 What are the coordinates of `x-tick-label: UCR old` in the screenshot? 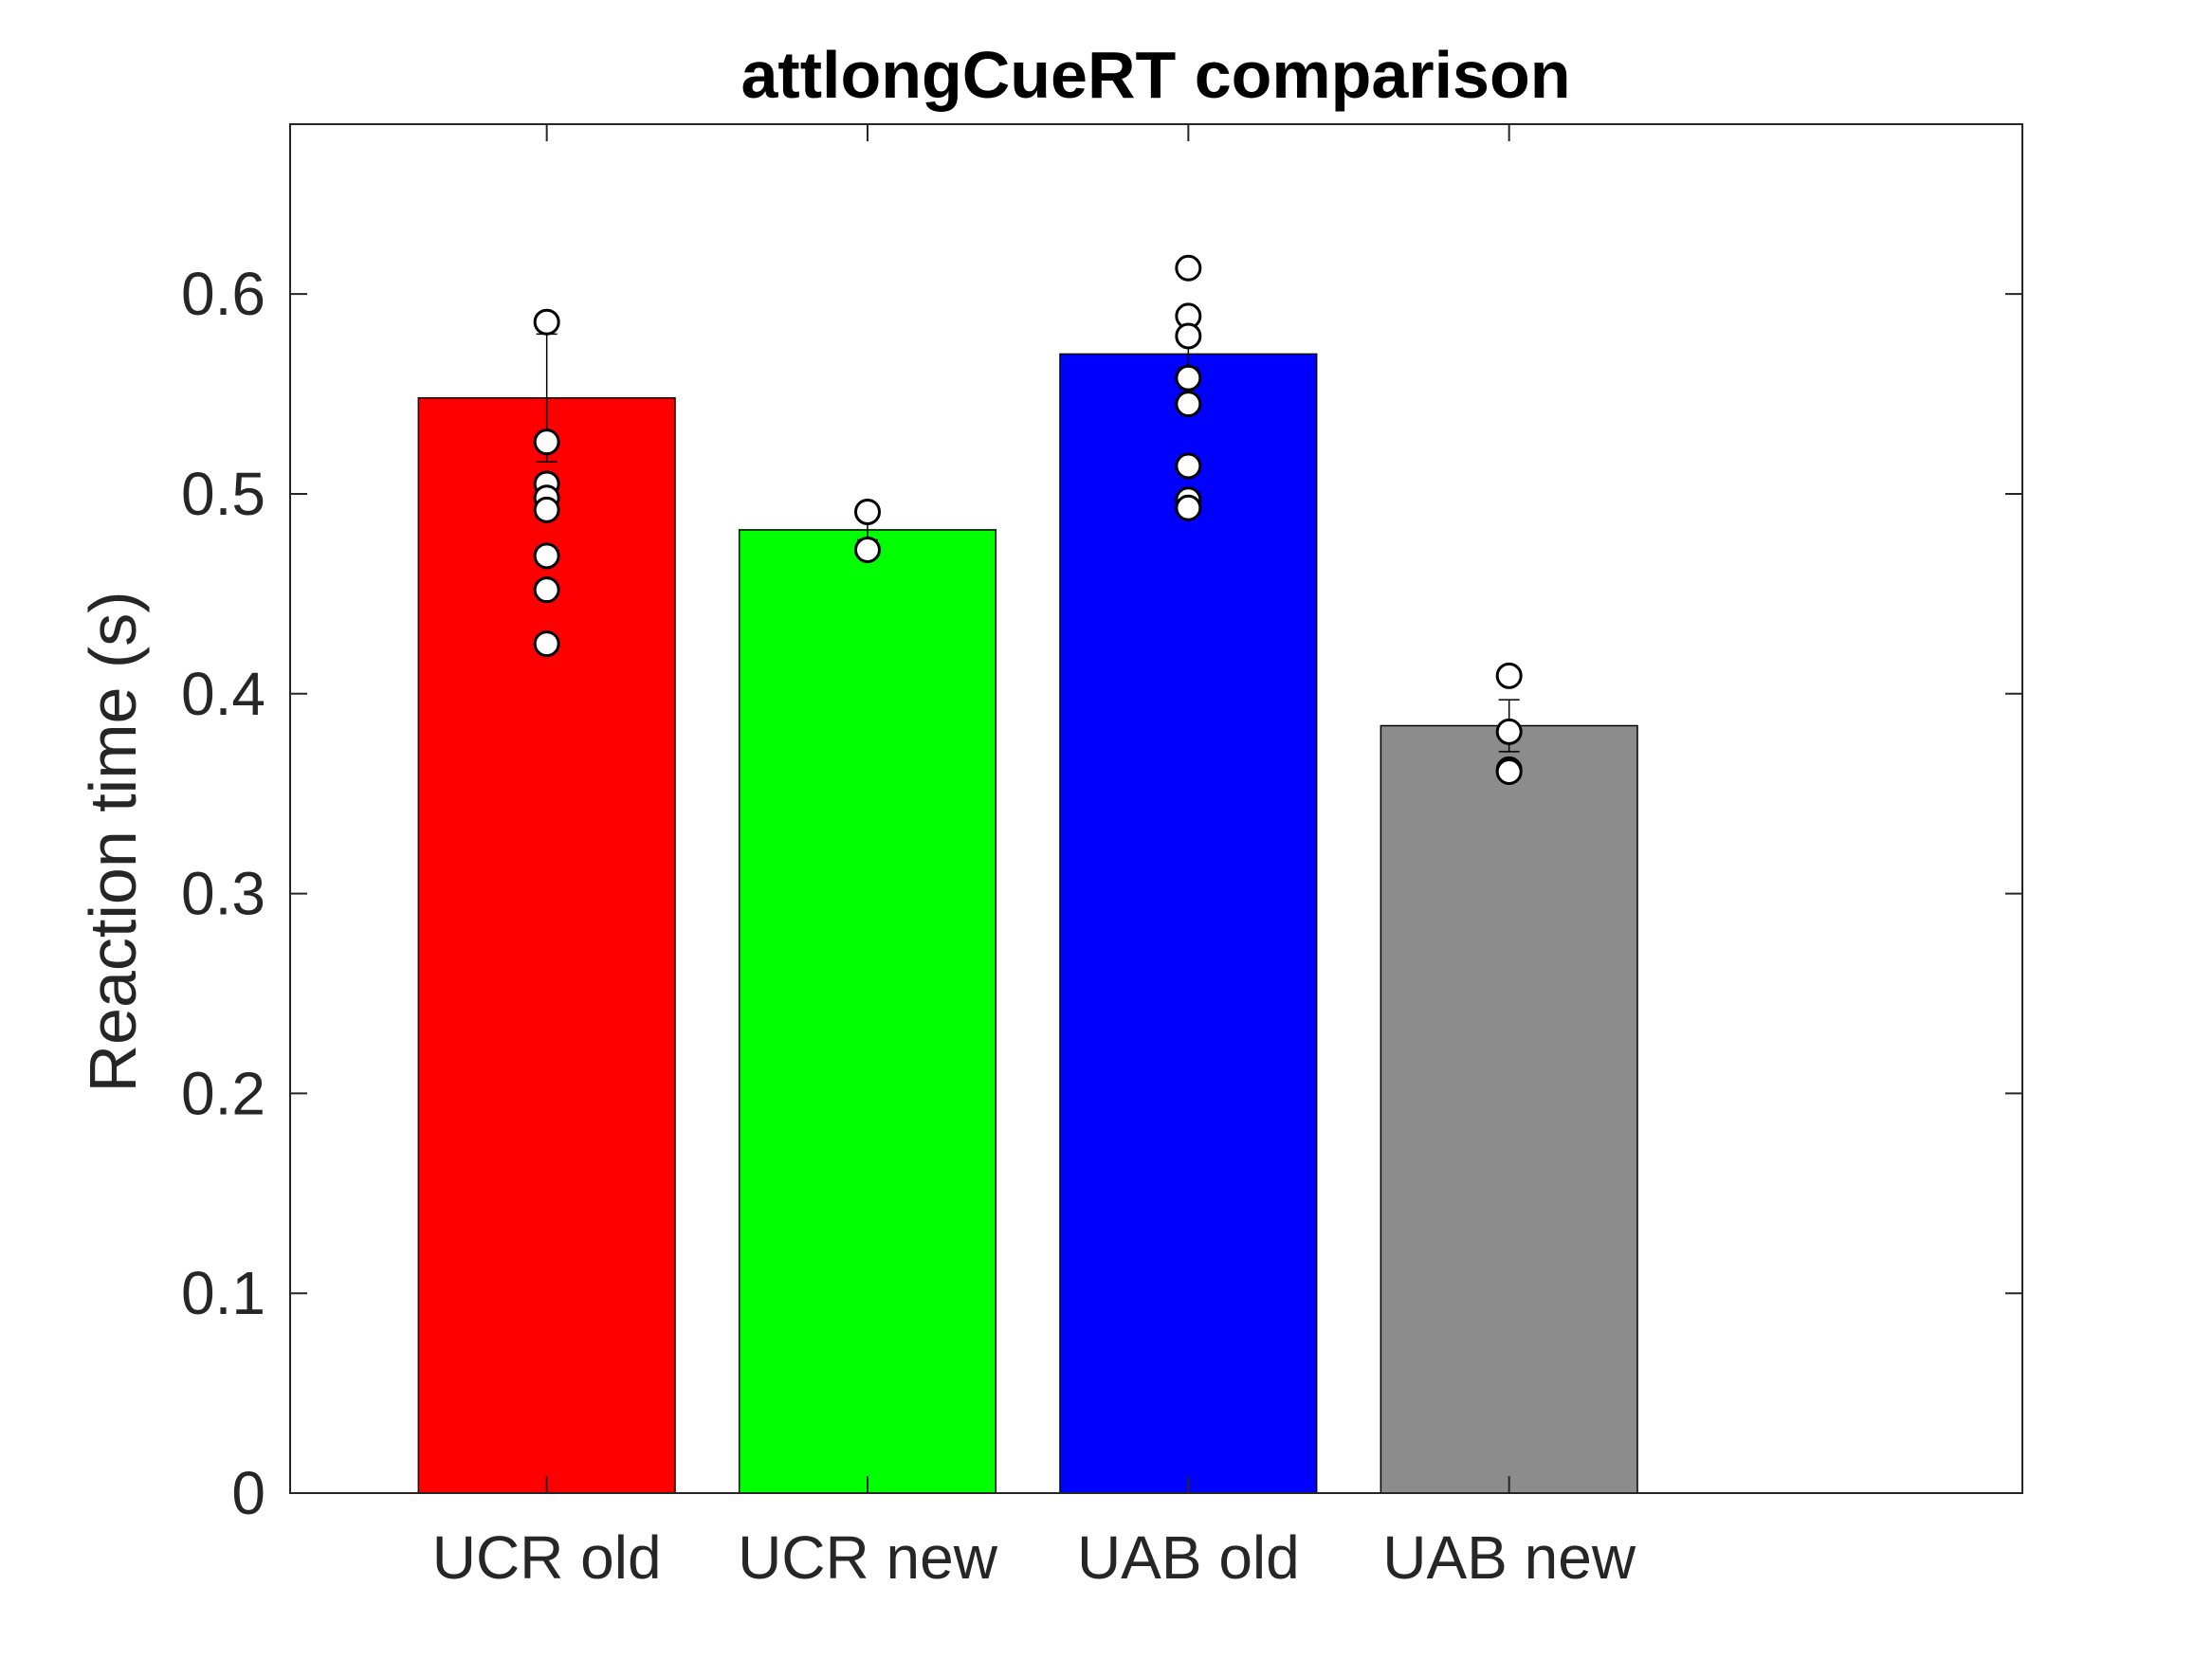 It's located at (547, 1557).